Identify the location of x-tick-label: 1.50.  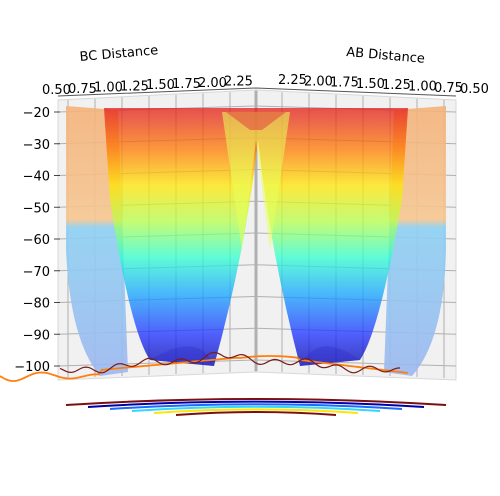
(160, 85).